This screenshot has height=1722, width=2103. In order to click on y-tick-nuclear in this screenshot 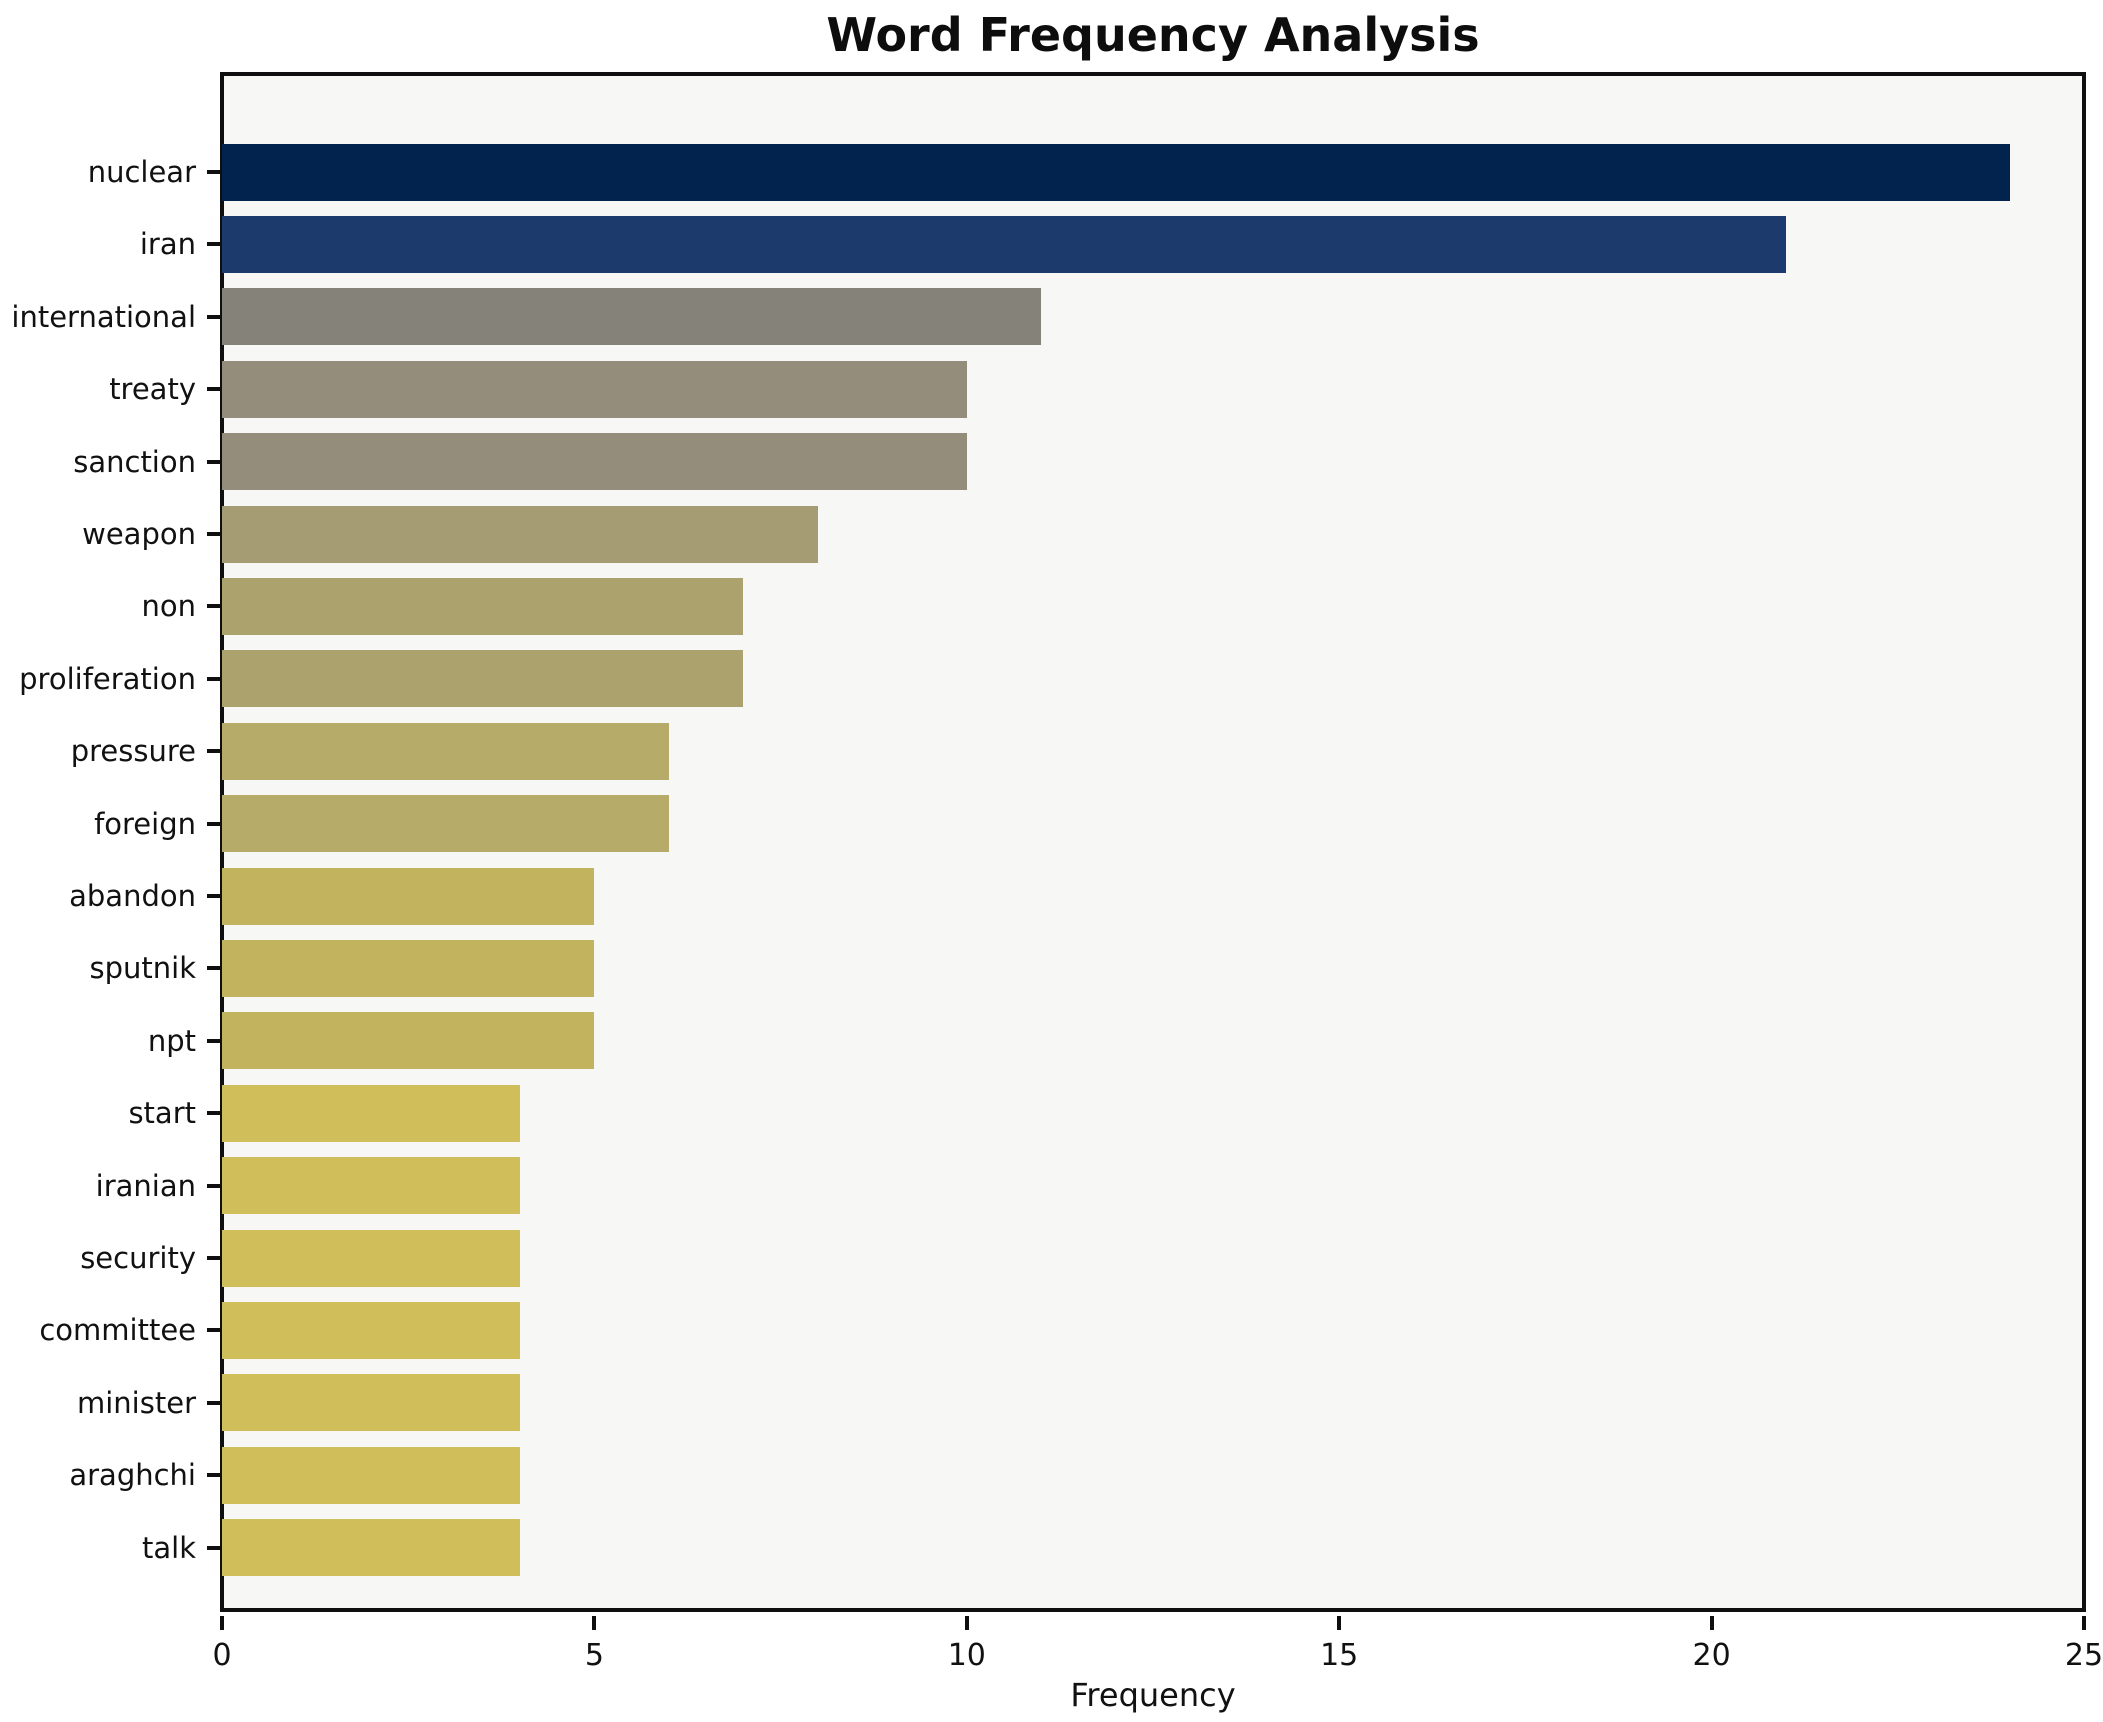, I will do `click(213, 172)`.